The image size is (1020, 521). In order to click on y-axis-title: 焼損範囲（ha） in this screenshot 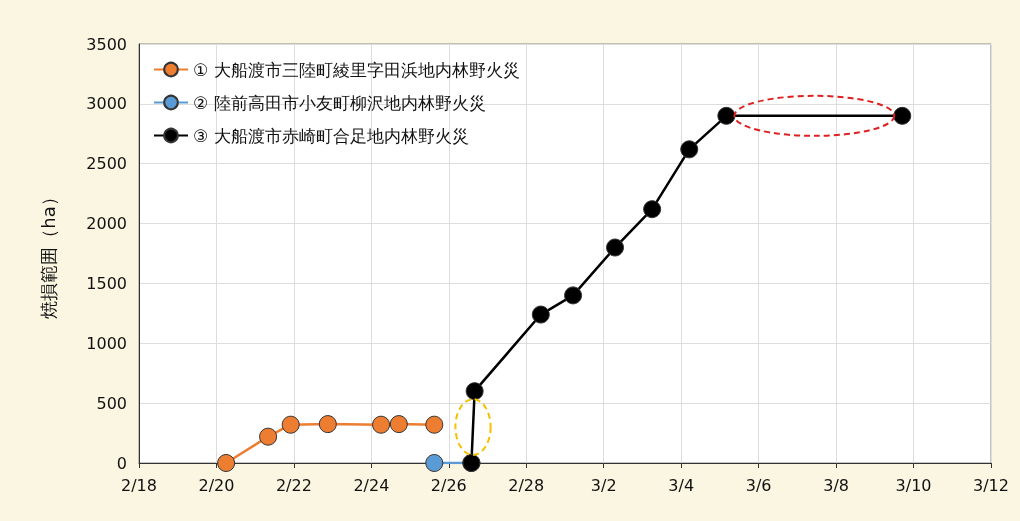, I will do `click(48, 253)`.